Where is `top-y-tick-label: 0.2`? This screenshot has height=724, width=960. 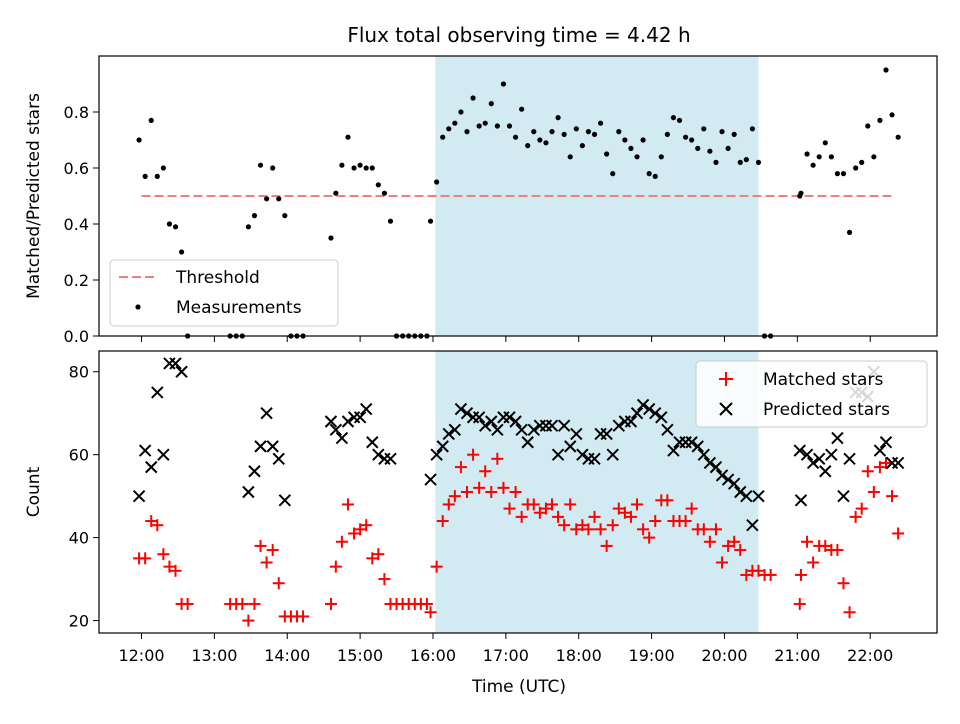
top-y-tick-label: 0.2 is located at coordinates (76, 280).